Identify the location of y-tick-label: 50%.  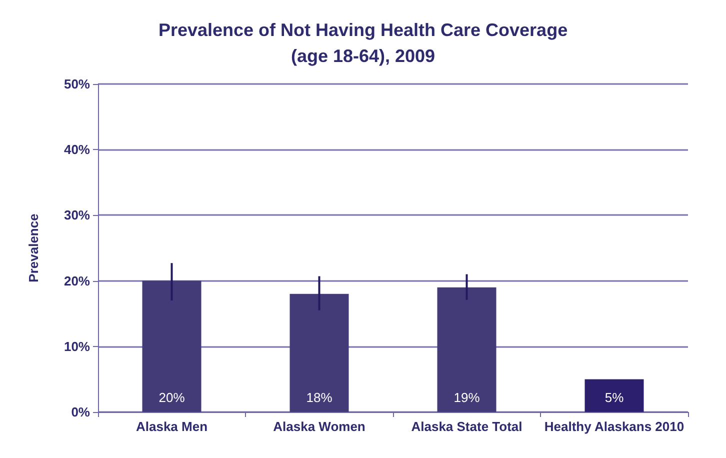
(77, 84).